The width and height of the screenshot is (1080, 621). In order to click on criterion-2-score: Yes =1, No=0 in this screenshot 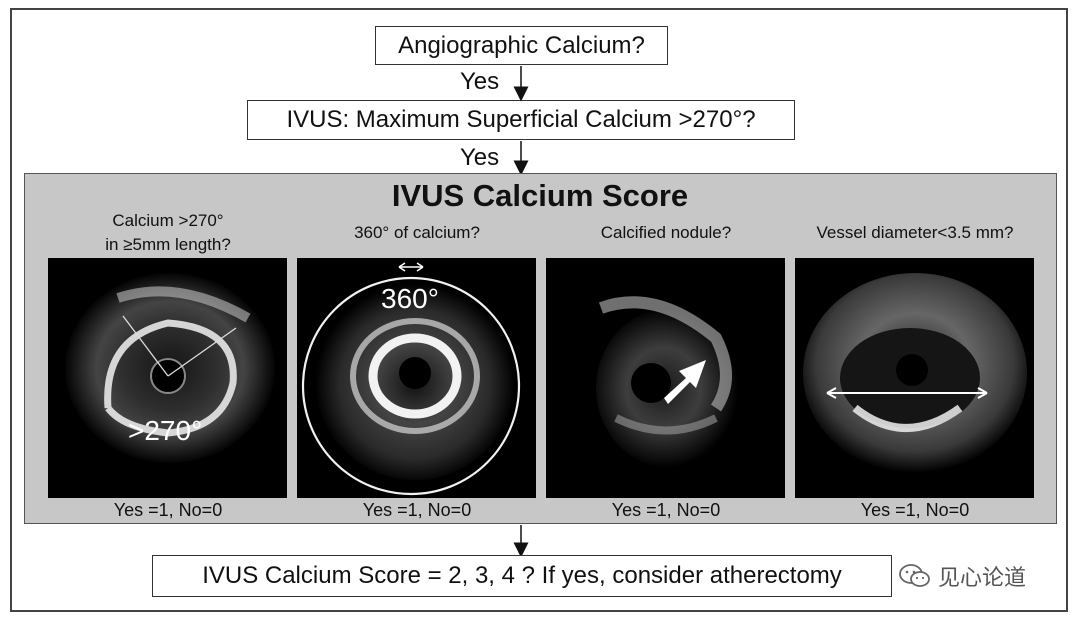, I will do `click(417, 510)`.